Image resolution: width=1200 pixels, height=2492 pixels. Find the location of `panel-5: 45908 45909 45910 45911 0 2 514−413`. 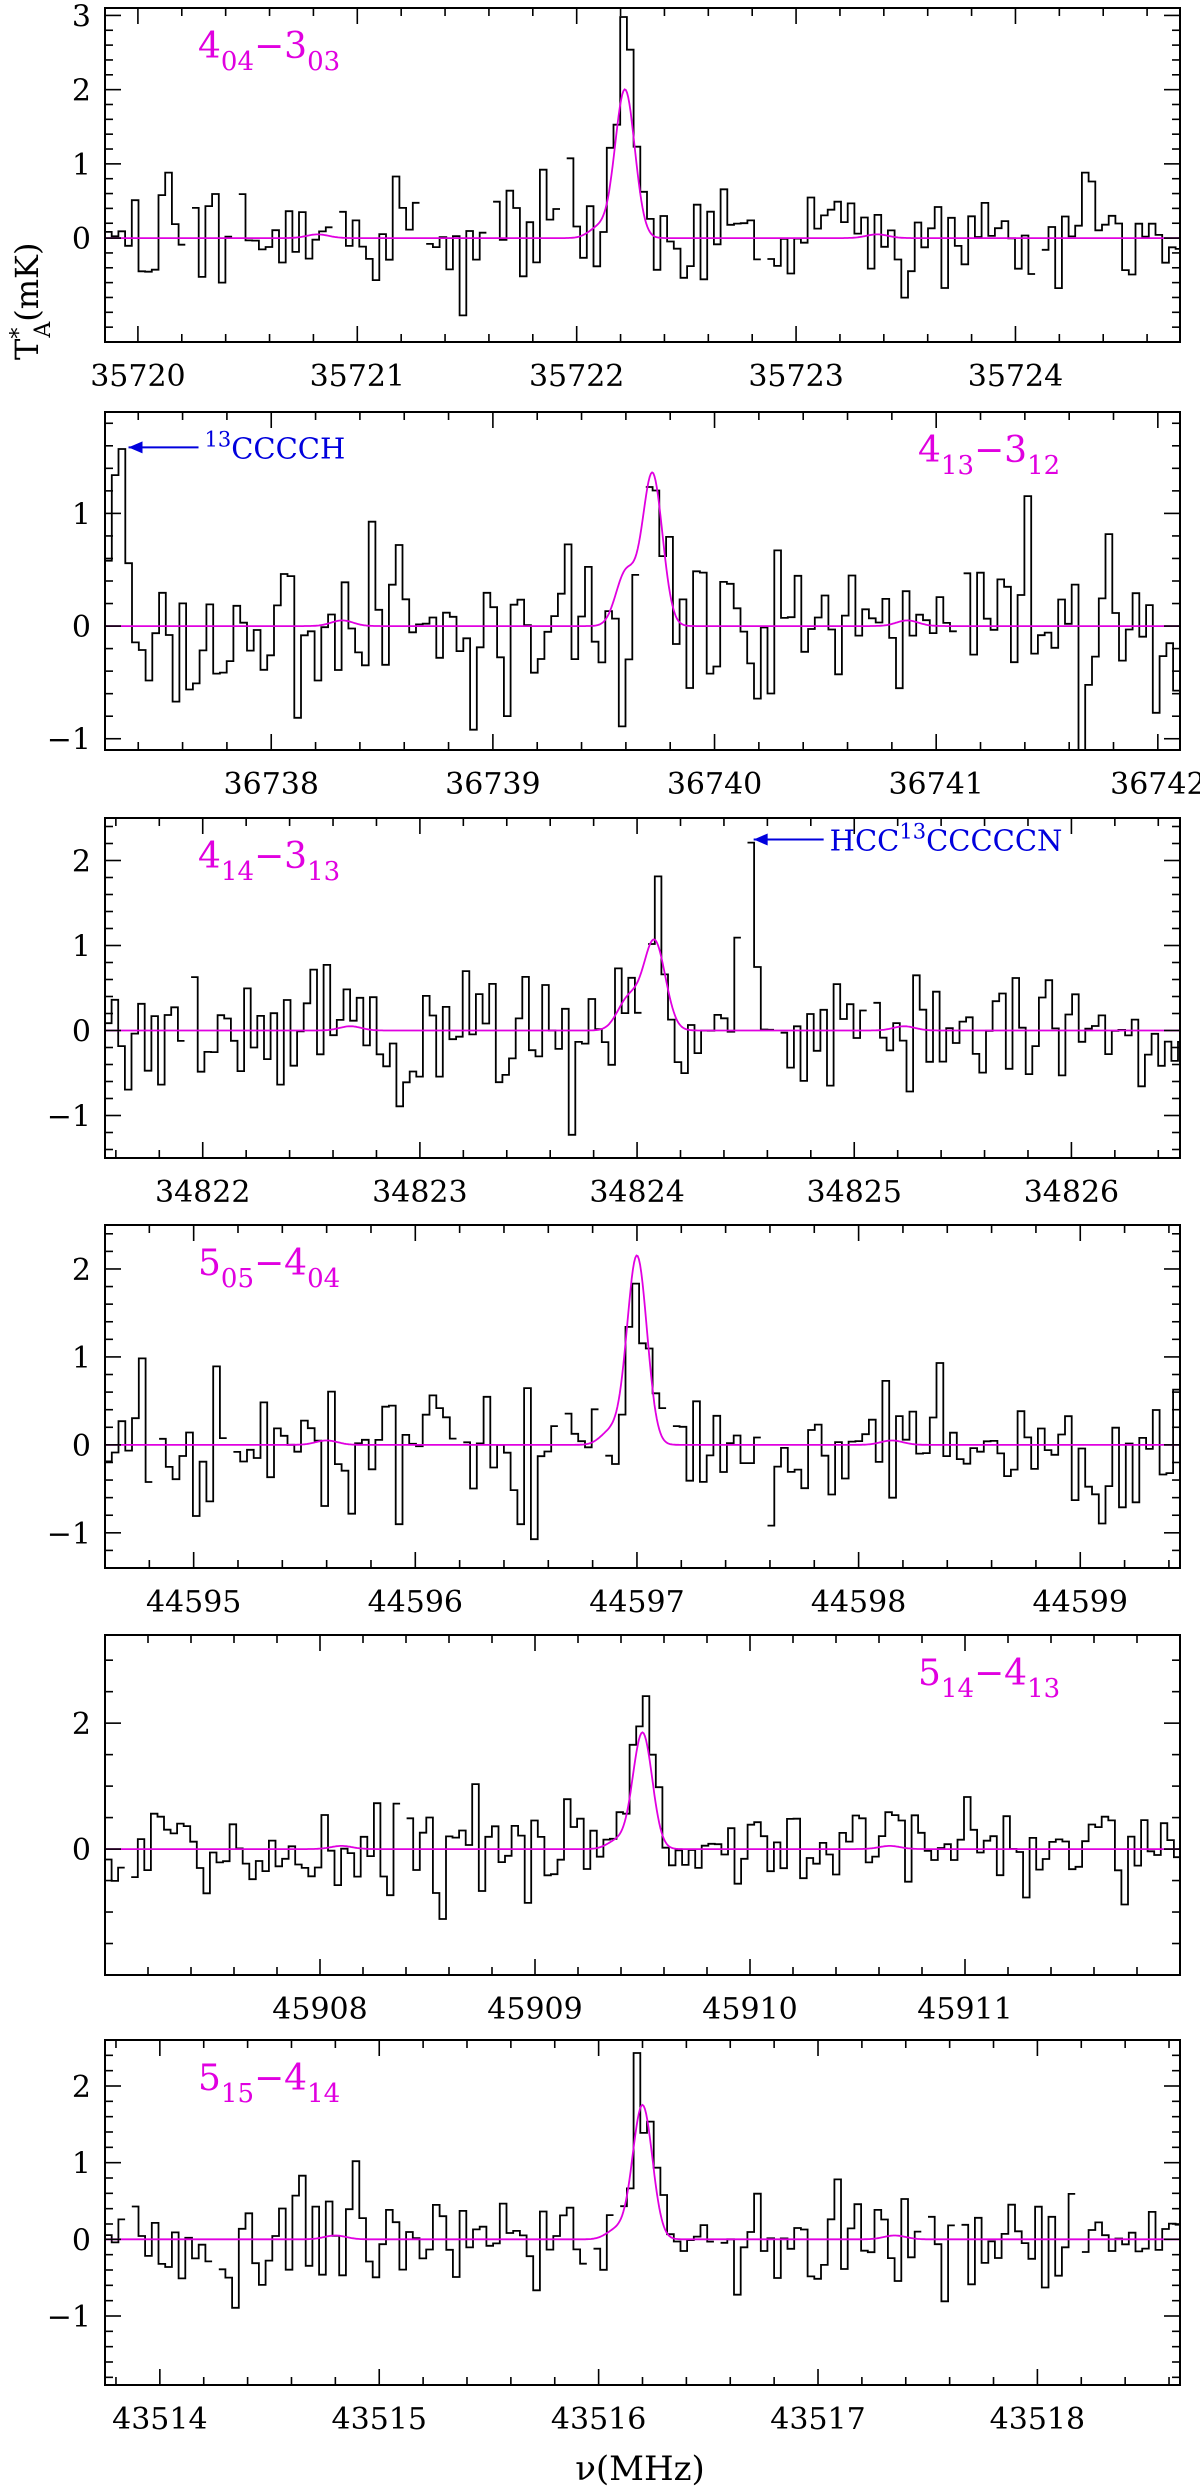

panel-5: 45908 45909 45910 45911 0 2 514−413 is located at coordinates (626, 1830).